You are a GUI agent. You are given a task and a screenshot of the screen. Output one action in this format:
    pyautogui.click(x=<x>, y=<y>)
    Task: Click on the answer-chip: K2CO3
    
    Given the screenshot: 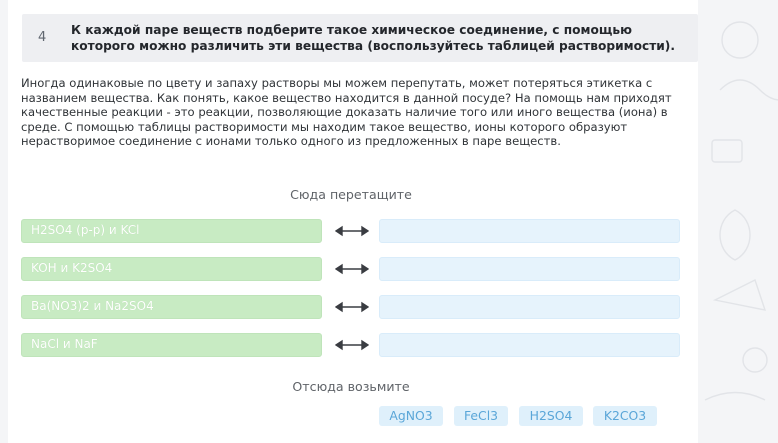 What is the action you would take?
    pyautogui.click(x=625, y=416)
    